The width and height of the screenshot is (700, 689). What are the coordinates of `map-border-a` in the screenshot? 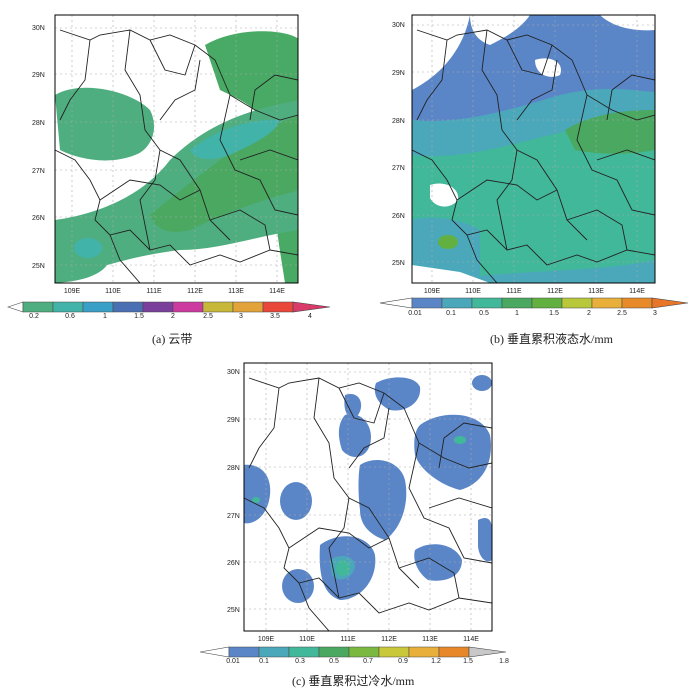 It's located at (176, 149).